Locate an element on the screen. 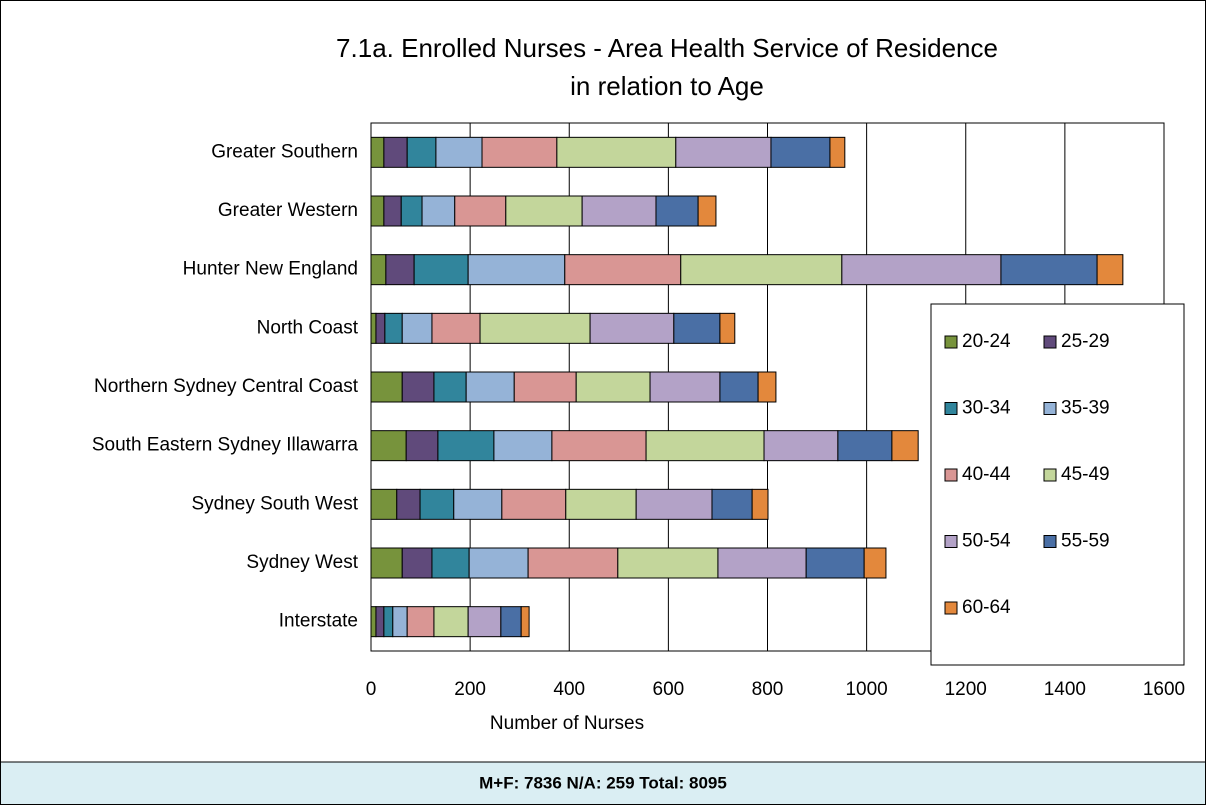  x-tick-label: 200 is located at coordinates (470, 689).